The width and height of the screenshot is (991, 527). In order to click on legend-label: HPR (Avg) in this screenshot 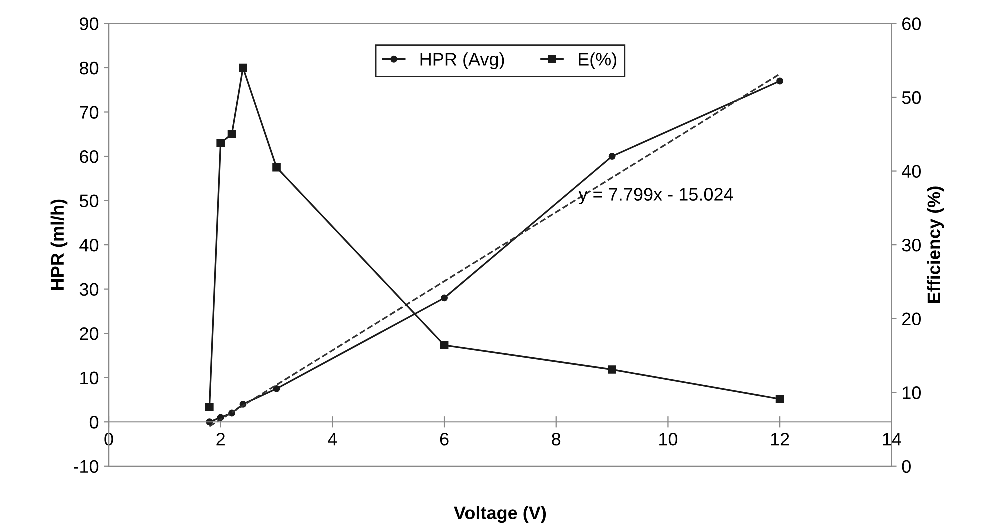, I will do `click(462, 61)`.